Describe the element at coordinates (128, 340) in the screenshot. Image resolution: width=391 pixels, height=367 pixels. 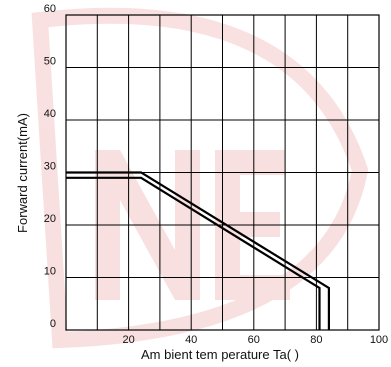
I see `x-tick-label: 20` at that location.